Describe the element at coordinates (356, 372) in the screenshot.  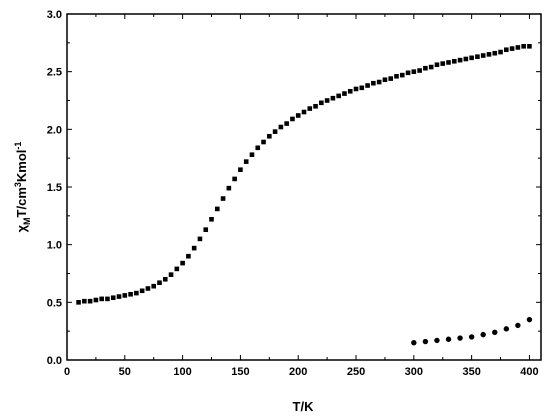
I see `x-tick-label: 250` at that location.